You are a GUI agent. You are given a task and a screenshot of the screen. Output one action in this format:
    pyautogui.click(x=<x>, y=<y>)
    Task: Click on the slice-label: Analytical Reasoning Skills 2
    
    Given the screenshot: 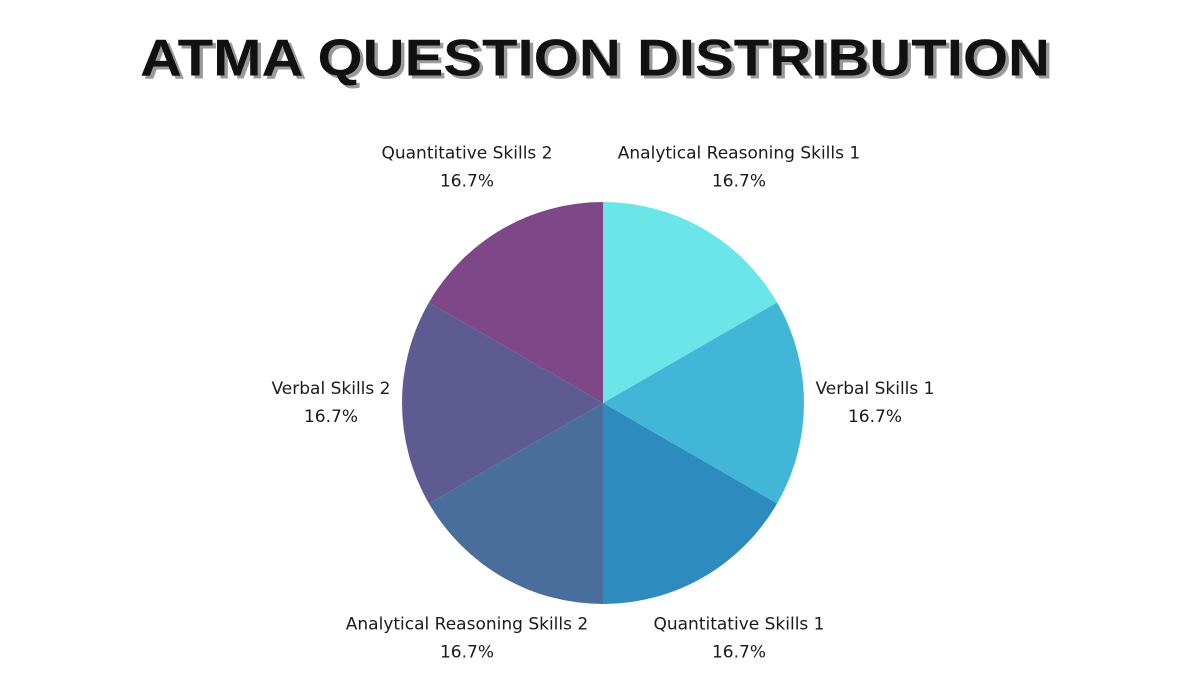 What is the action you would take?
    pyautogui.click(x=467, y=625)
    